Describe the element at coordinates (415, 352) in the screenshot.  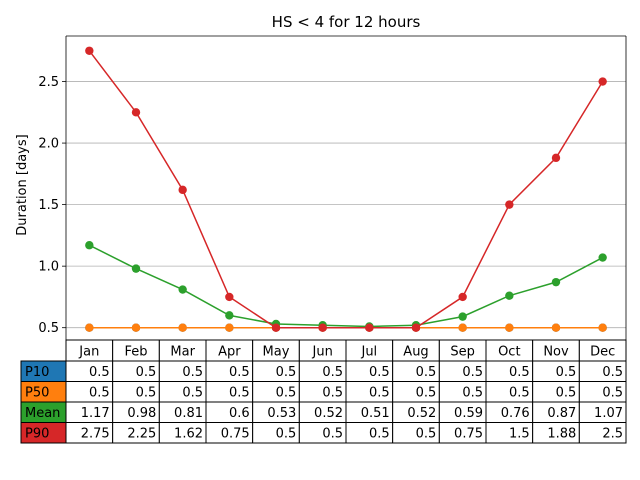
I see `table-header-label: Aug` at that location.